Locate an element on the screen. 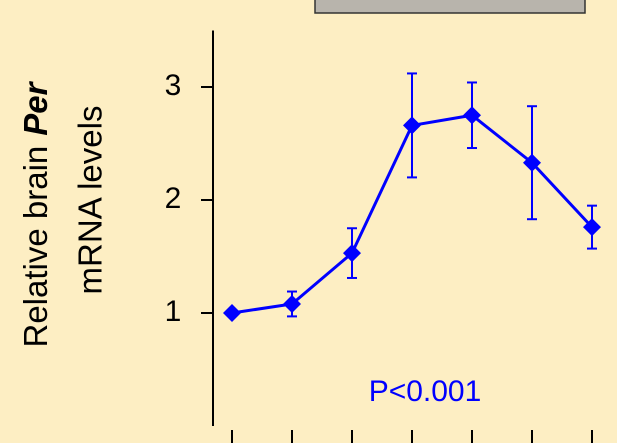 This screenshot has height=443, width=617. photo-inset is located at coordinates (450, 7).